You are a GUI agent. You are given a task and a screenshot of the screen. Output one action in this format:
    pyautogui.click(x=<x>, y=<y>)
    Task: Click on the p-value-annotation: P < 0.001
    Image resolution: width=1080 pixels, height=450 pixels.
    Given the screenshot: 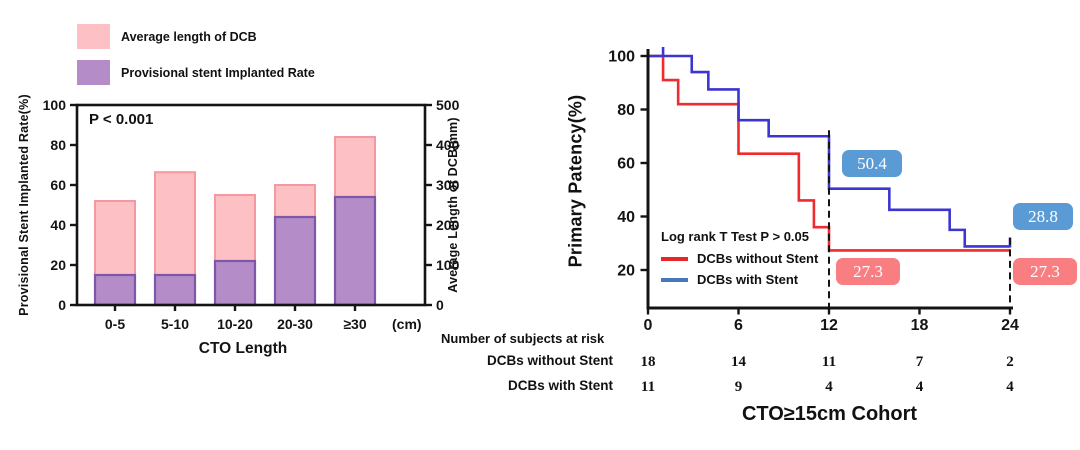 What is the action you would take?
    pyautogui.click(x=121, y=119)
    